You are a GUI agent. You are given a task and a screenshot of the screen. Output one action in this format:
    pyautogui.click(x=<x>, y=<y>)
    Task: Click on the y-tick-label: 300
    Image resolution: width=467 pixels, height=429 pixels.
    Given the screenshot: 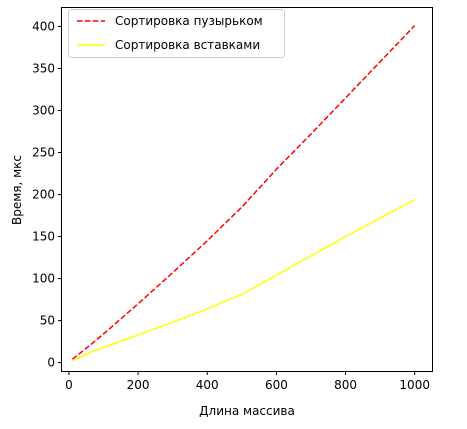 What is the action you would take?
    pyautogui.click(x=43, y=111)
    